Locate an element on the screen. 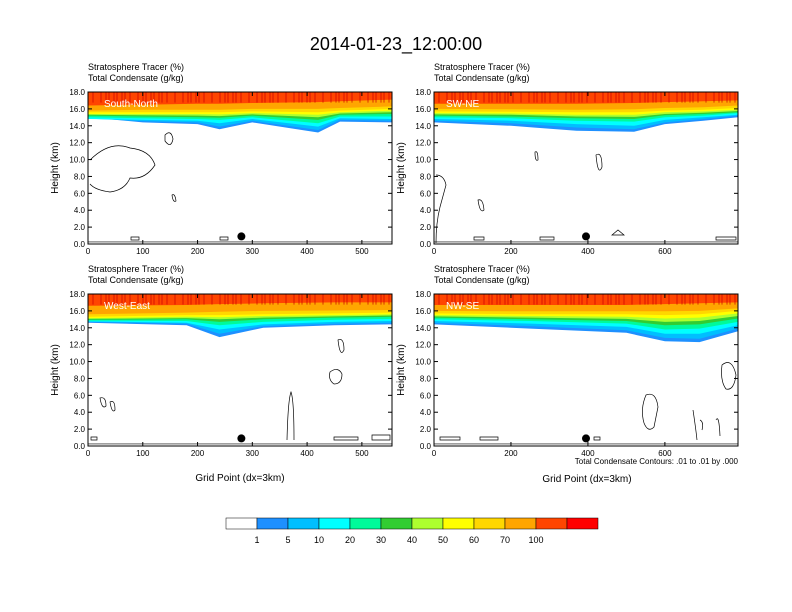 Image resolution: width=792 pixels, height=612 pixels. colorbar-label: 70 is located at coordinates (505, 540).